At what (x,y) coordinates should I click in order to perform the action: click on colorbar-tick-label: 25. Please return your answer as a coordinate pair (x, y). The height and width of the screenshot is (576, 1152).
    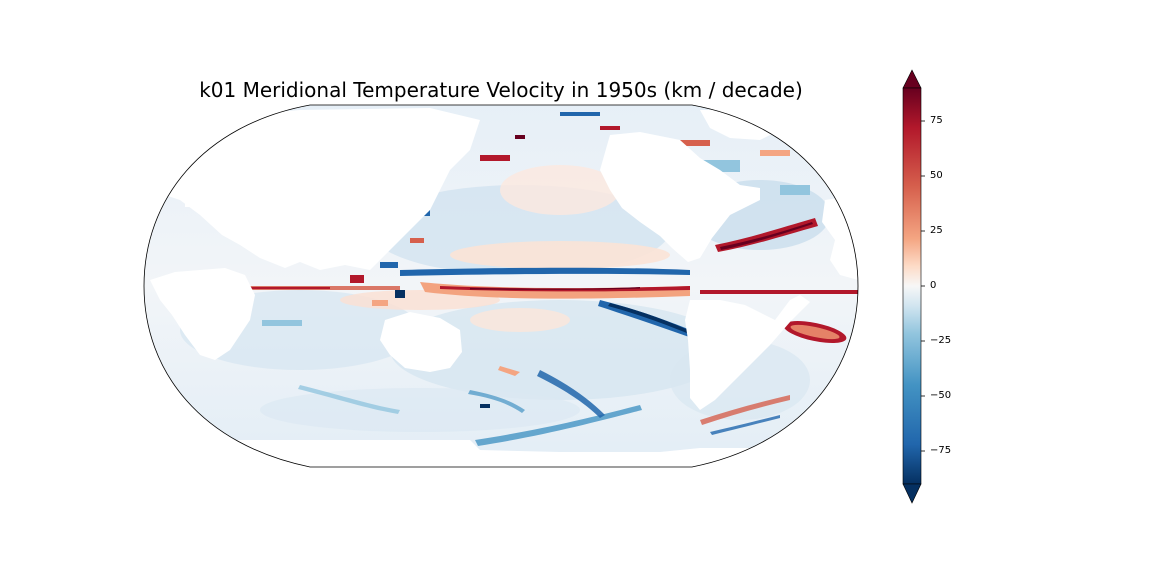
    Looking at the image, I should click on (936, 230).